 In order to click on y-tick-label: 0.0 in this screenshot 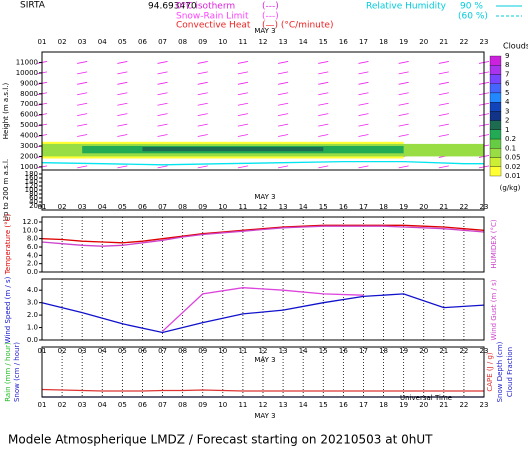, I will do `click(32, 340)`.